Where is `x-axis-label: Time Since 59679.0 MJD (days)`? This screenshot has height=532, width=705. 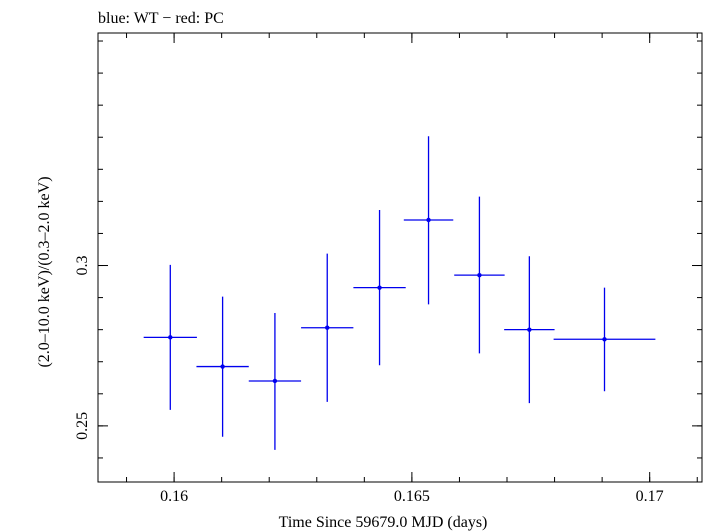
x-axis-label: Time Since 59679.0 MJD (days) is located at coordinates (383, 522).